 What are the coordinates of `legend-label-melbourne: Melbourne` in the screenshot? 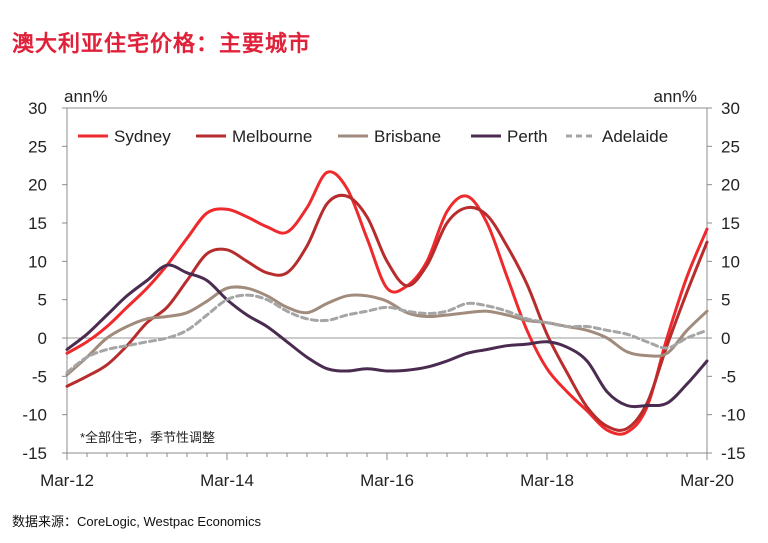 It's located at (272, 136).